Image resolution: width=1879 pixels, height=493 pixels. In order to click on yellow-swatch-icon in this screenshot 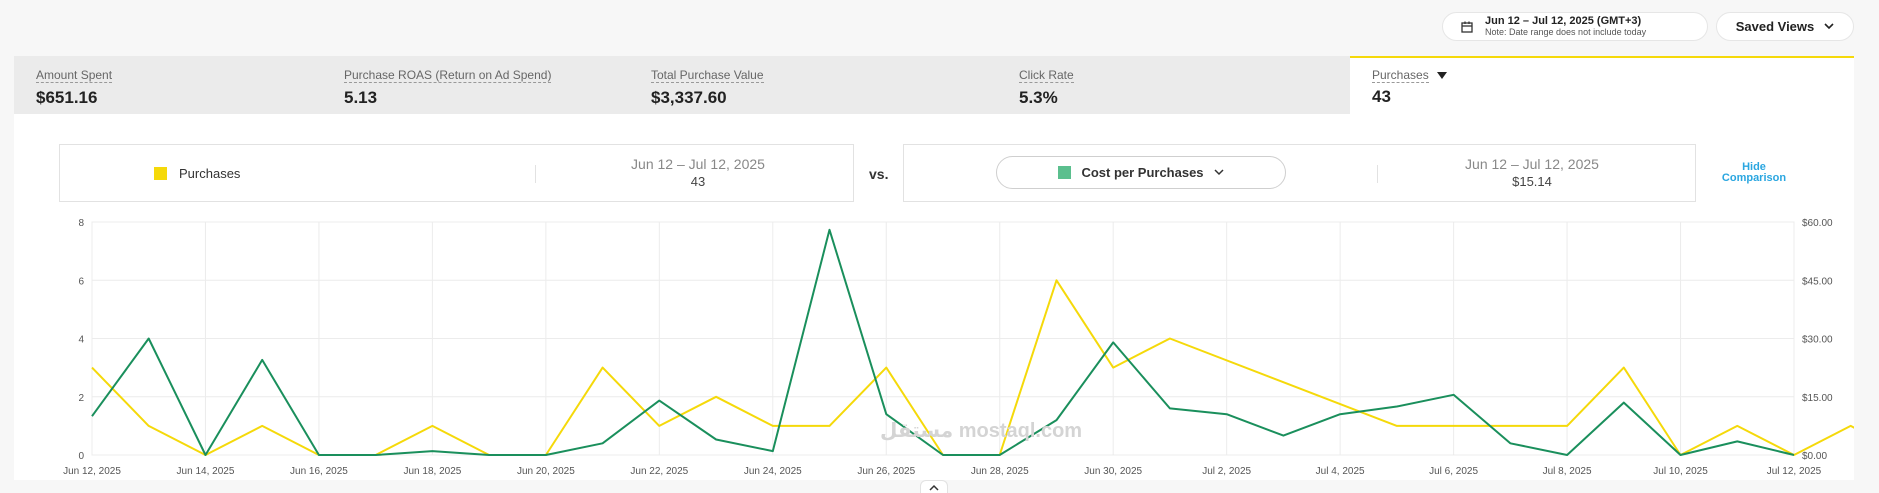, I will do `click(160, 173)`.